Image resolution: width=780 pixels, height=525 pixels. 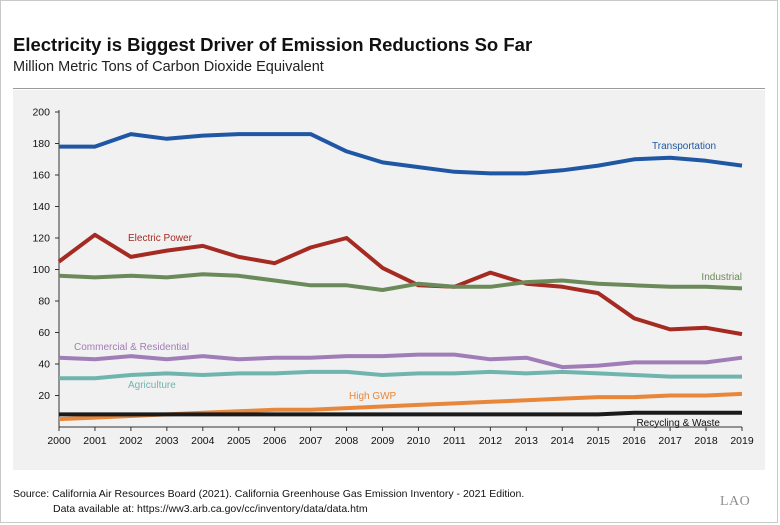 What do you see at coordinates (599, 441) in the screenshot?
I see `x-tick-label: 2015` at bounding box center [599, 441].